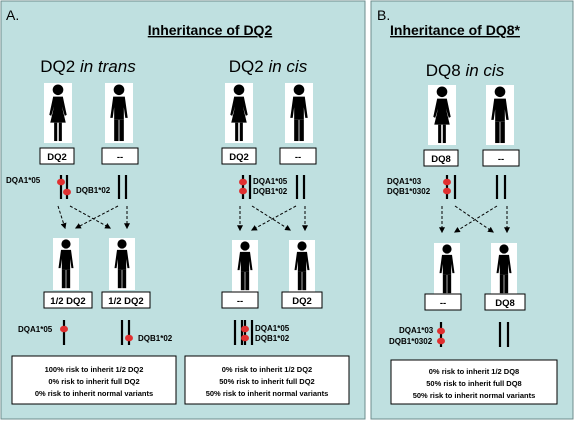 The image size is (575, 421). What do you see at coordinates (474, 395) in the screenshot?
I see `dq8-risk-line-3: 50% risk to inherit normal variants` at bounding box center [474, 395].